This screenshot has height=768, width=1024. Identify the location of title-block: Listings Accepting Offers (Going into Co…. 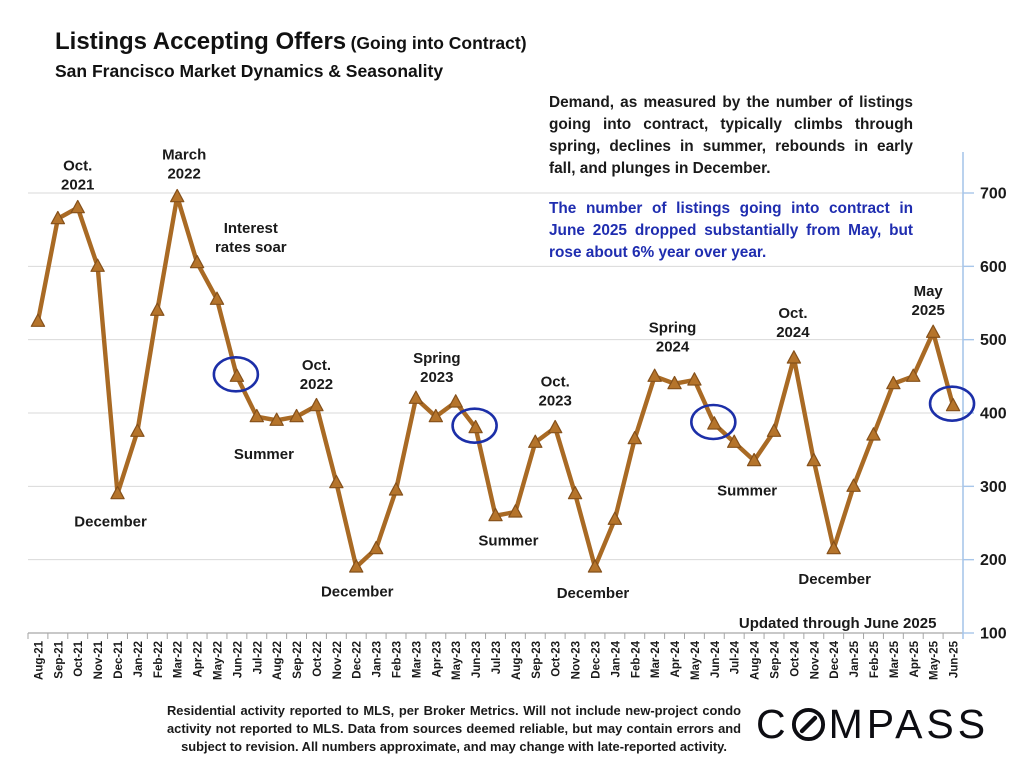
(291, 55).